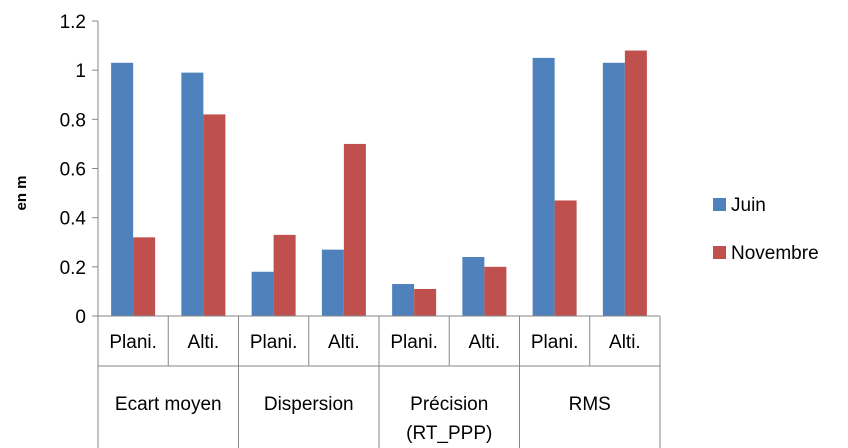 Image resolution: width=848 pixels, height=448 pixels. I want to click on y-axis-title: en m, so click(21, 192).